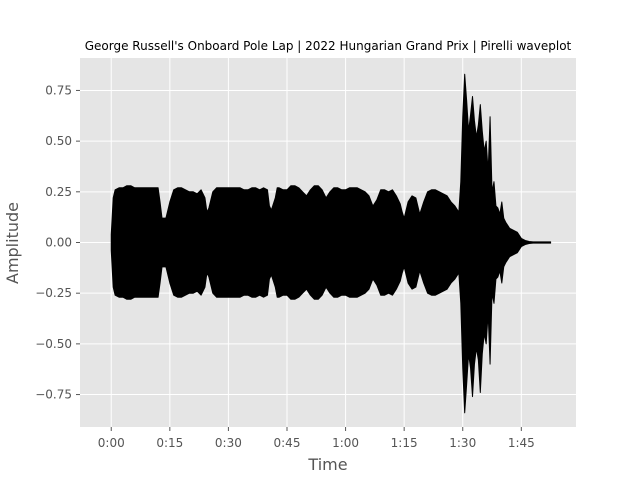 Image resolution: width=640 pixels, height=480 pixels. What do you see at coordinates (12, 243) in the screenshot?
I see `y-axis-label: Amplitude` at bounding box center [12, 243].